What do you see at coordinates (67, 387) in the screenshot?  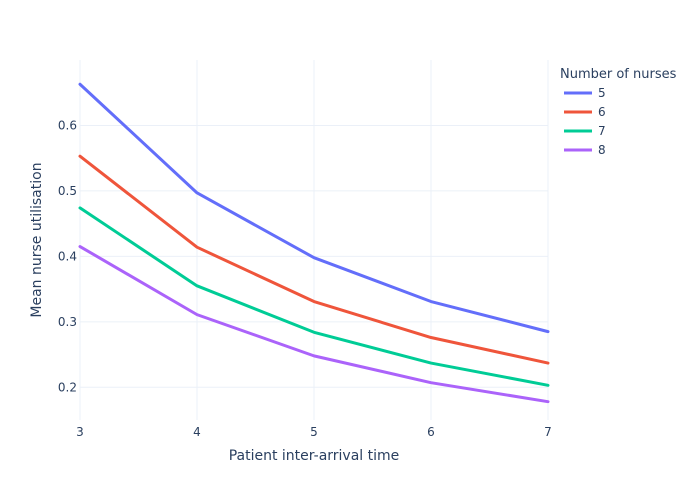 I see `y-tick-label: 0.2` at bounding box center [67, 387].